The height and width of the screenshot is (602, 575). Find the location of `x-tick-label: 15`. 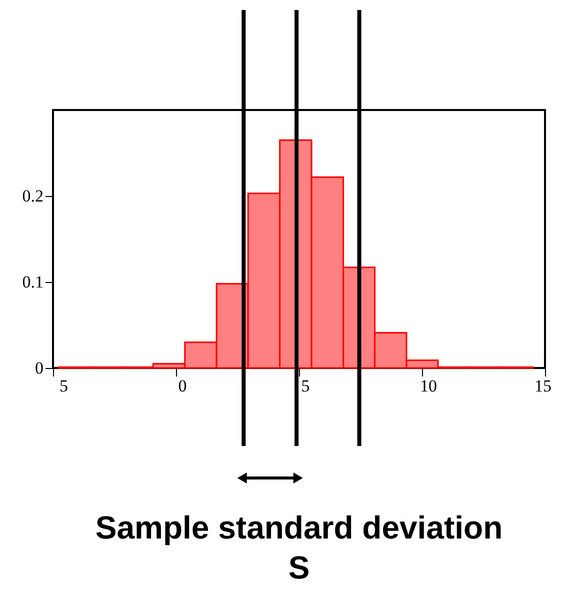

x-tick-label: 15 is located at coordinates (543, 386).